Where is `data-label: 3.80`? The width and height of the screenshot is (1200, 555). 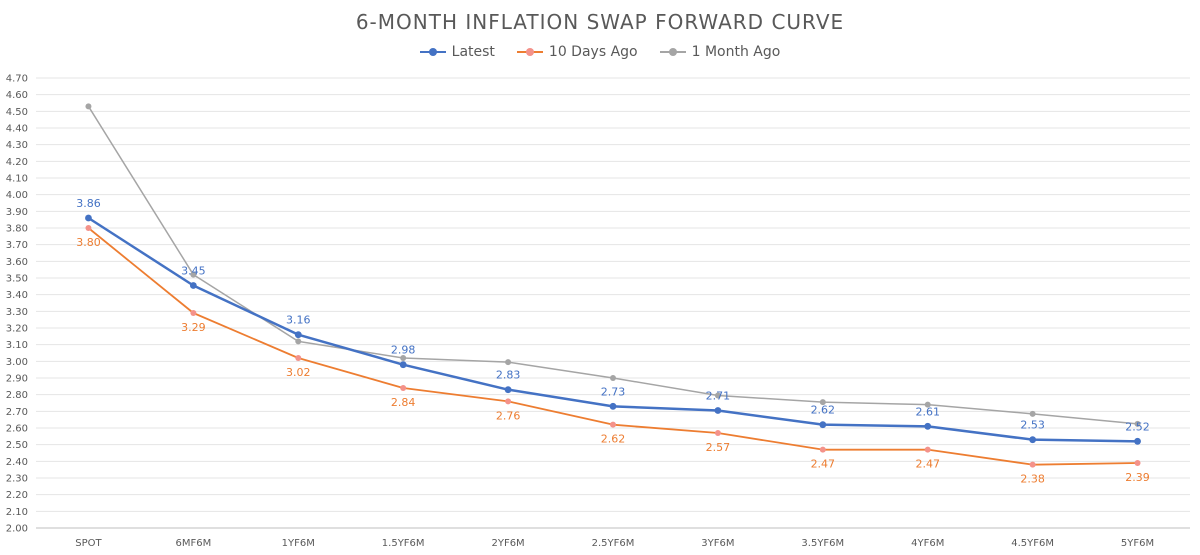
data-label: 3.80 is located at coordinates (88, 242).